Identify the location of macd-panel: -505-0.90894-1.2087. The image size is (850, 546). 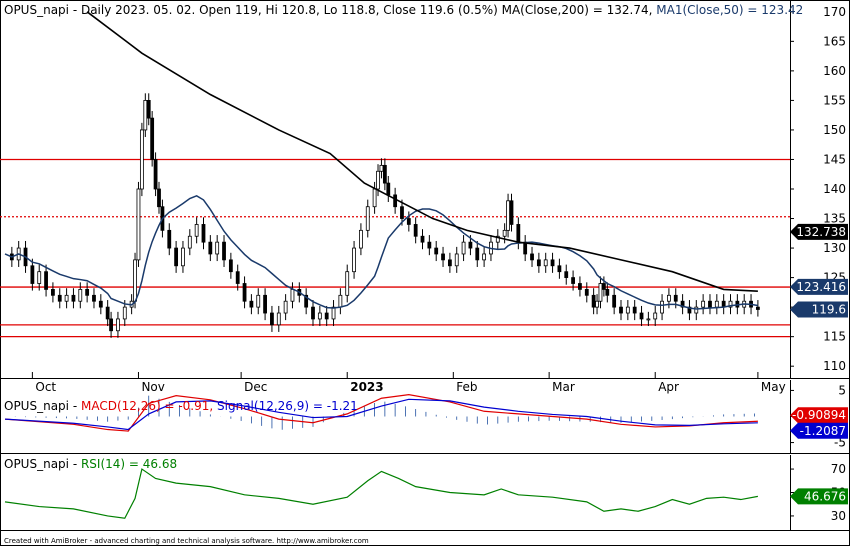
(425, 417).